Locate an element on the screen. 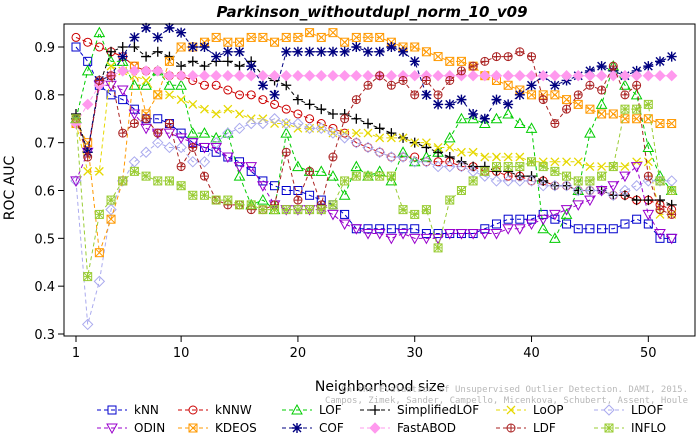  legend-marker-simplifiedlof is located at coordinates (375, 410).